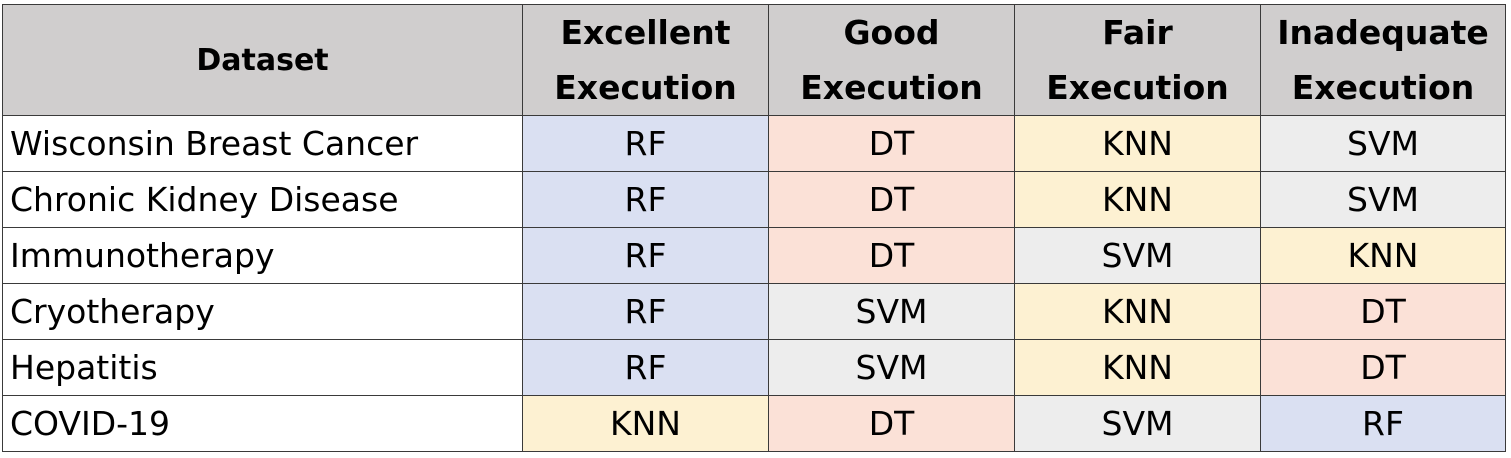 The image size is (1511, 458). I want to click on dataset-cell: COVID-19, so click(262, 423).